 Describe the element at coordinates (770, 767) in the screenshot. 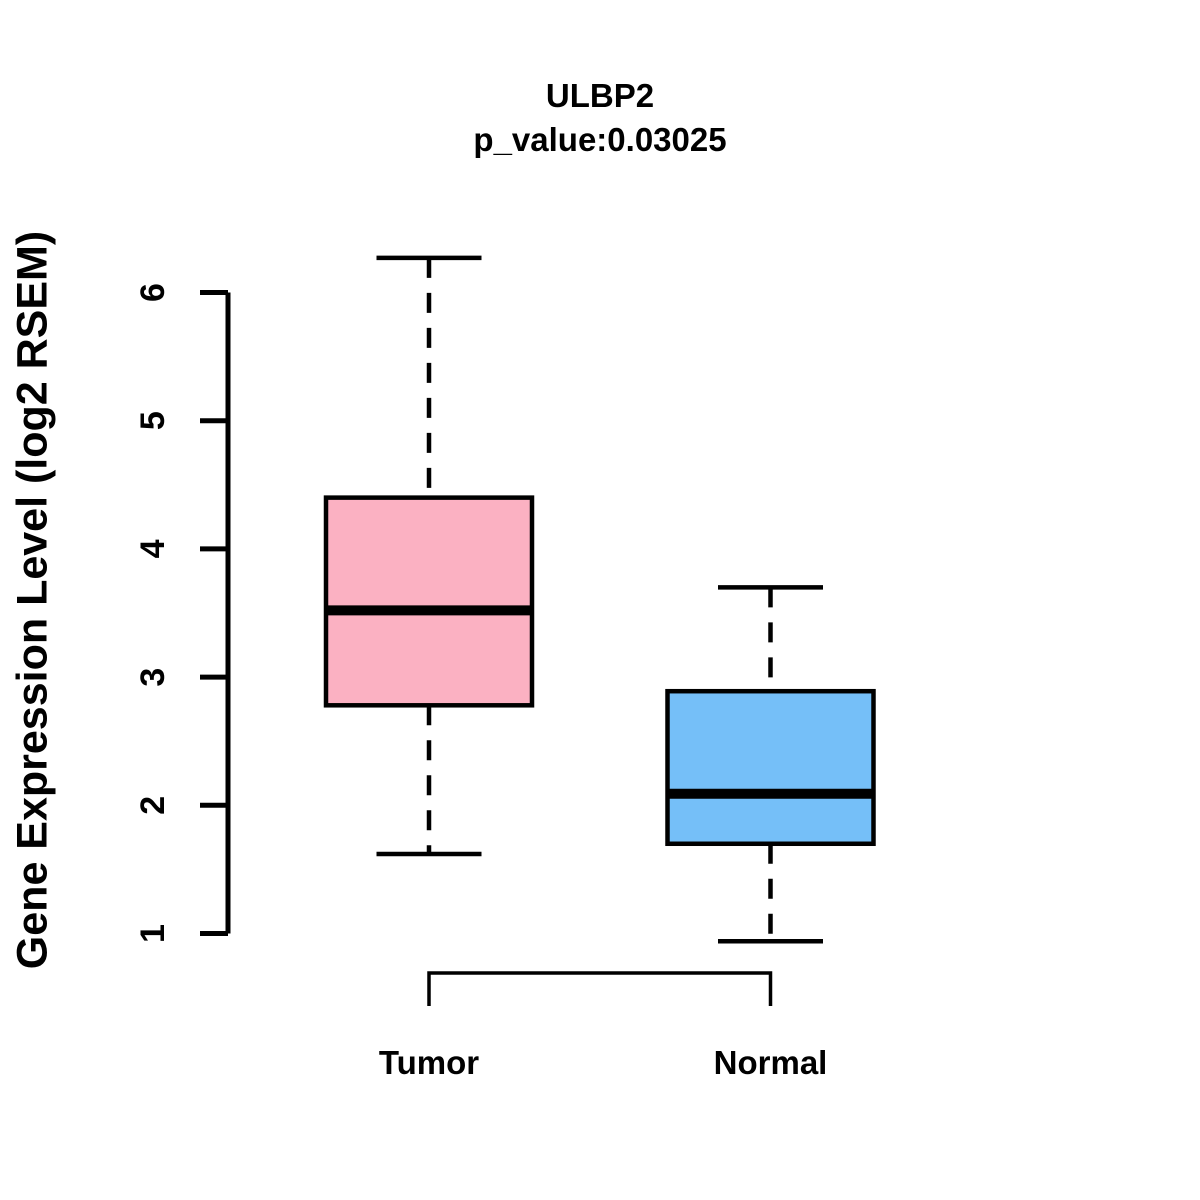

I see `normal-box` at that location.